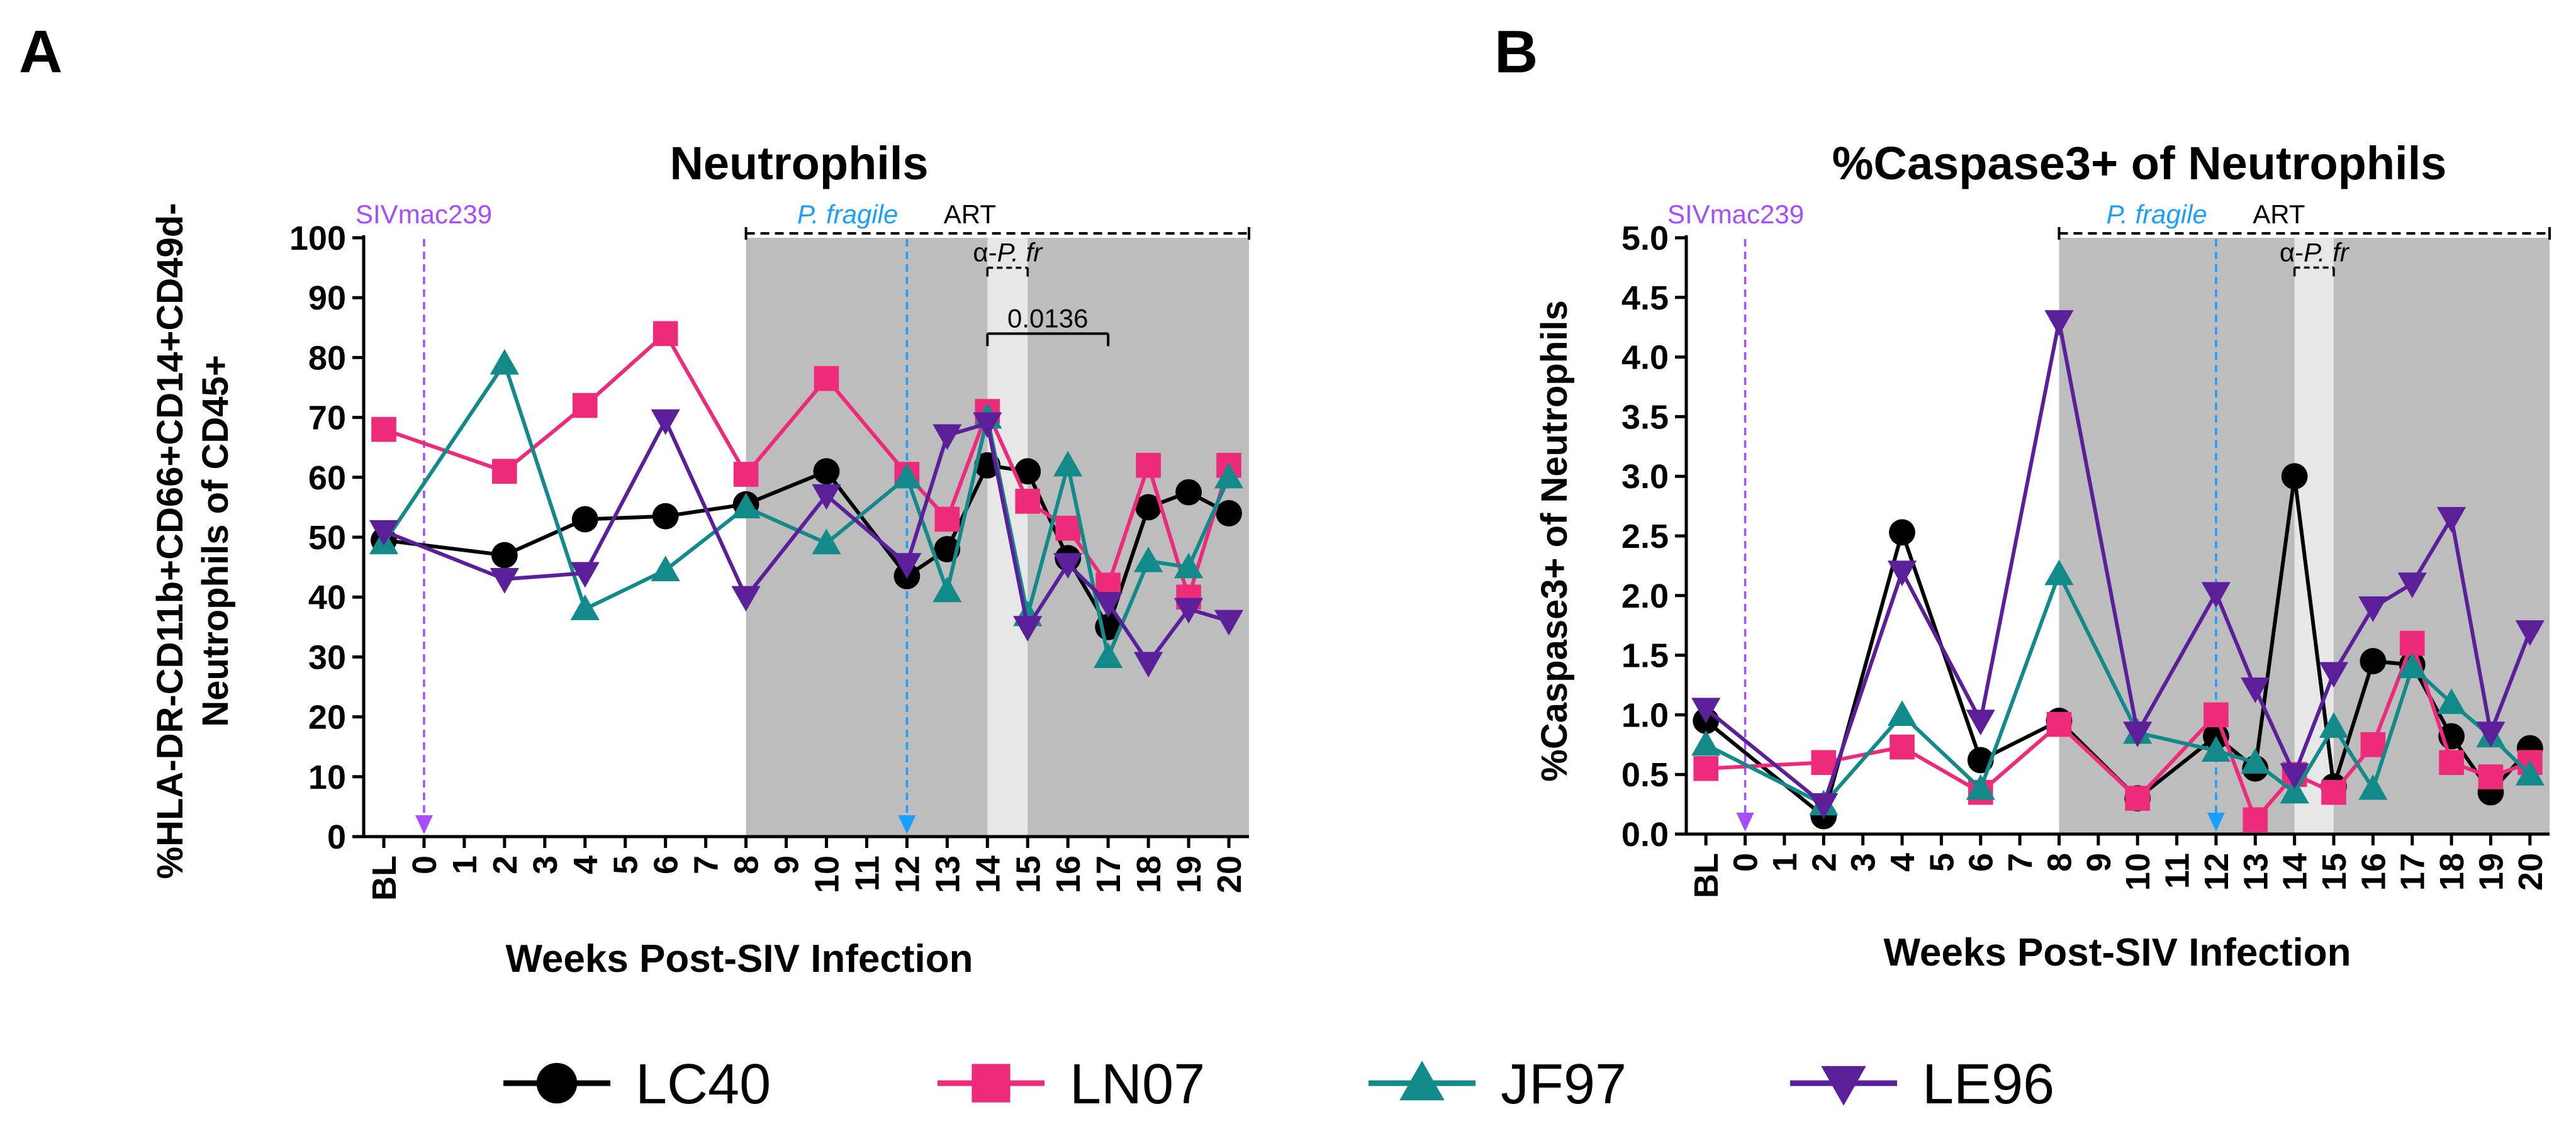 This screenshot has width=2576, height=1131. What do you see at coordinates (2292, 252) in the screenshot?
I see `apfr-label-prefix: α-` at bounding box center [2292, 252].